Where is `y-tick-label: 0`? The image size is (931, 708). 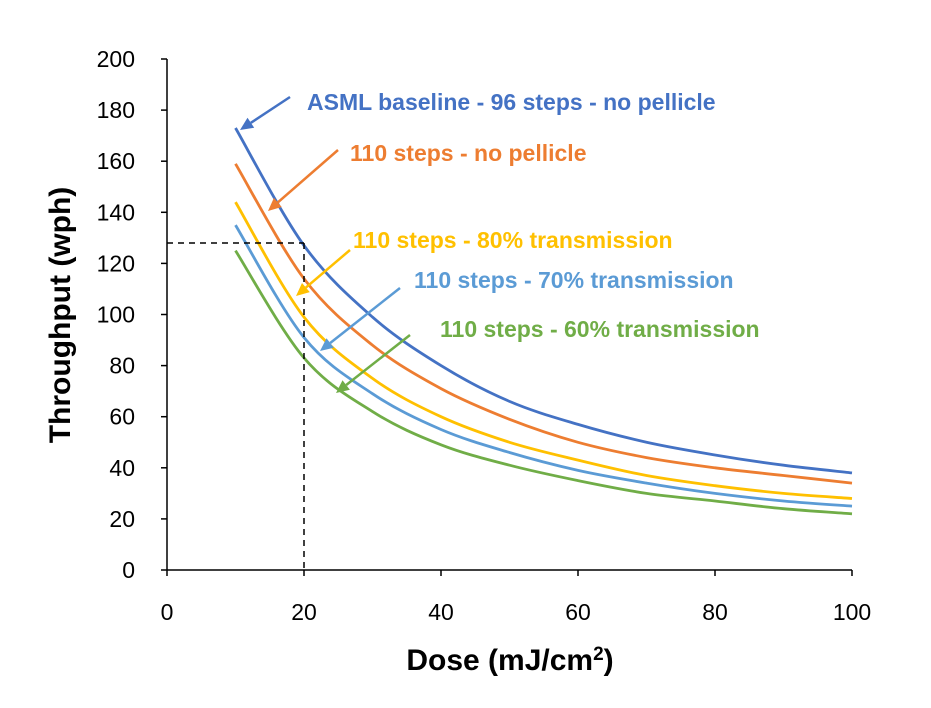
y-tick-label: 0 is located at coordinates (128, 570).